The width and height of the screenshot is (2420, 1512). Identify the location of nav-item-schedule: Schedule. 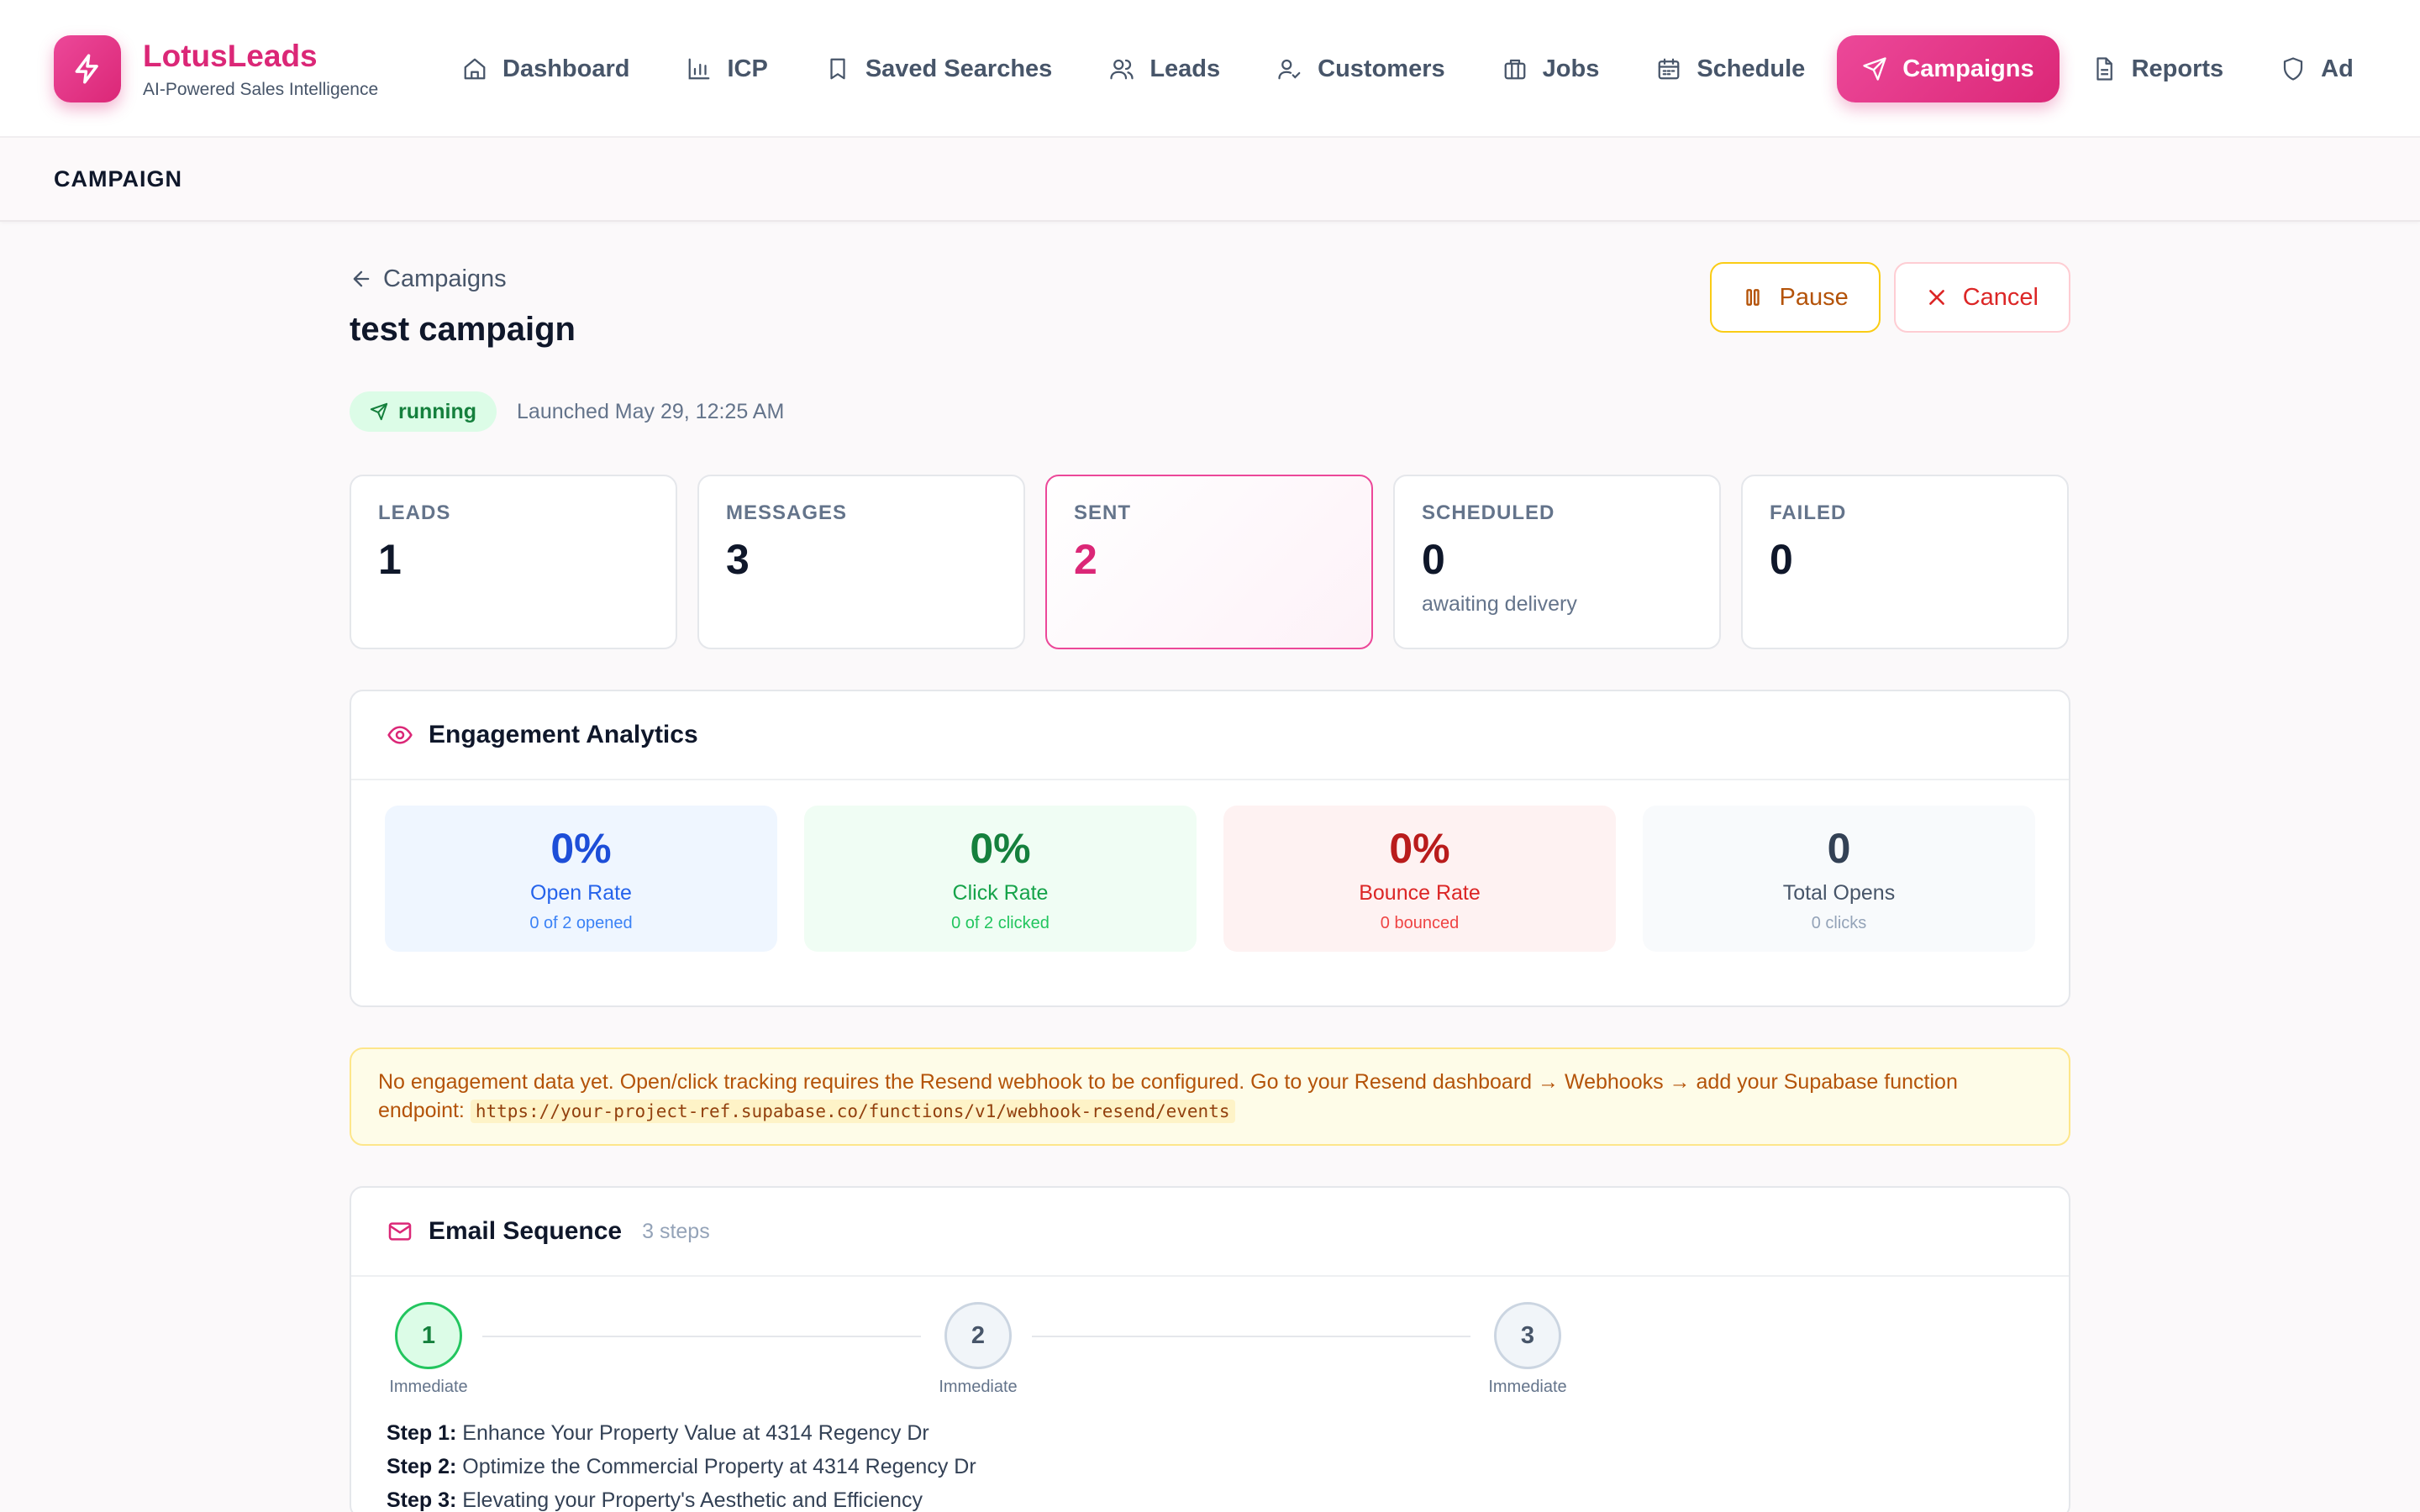
(1731, 68).